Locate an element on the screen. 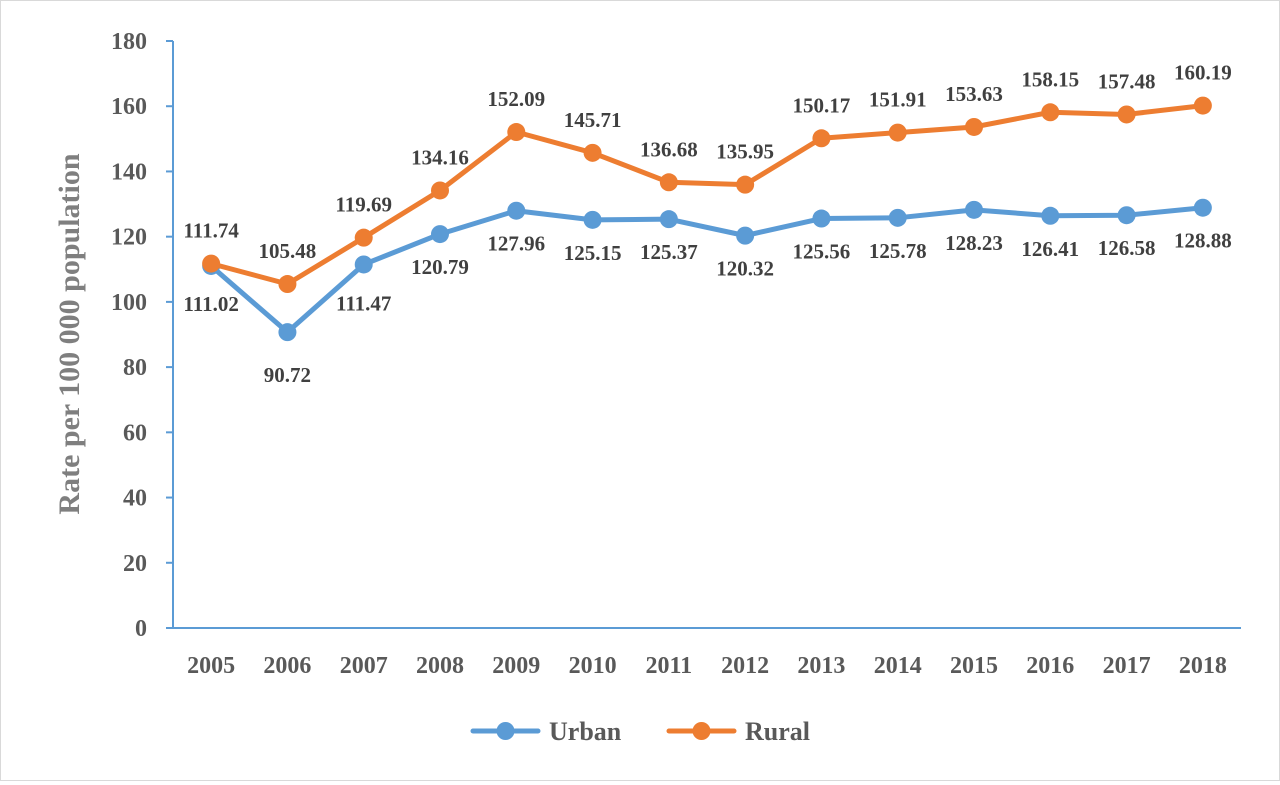 The height and width of the screenshot is (785, 1280). rural-data-label: 111.74 is located at coordinates (211, 231).